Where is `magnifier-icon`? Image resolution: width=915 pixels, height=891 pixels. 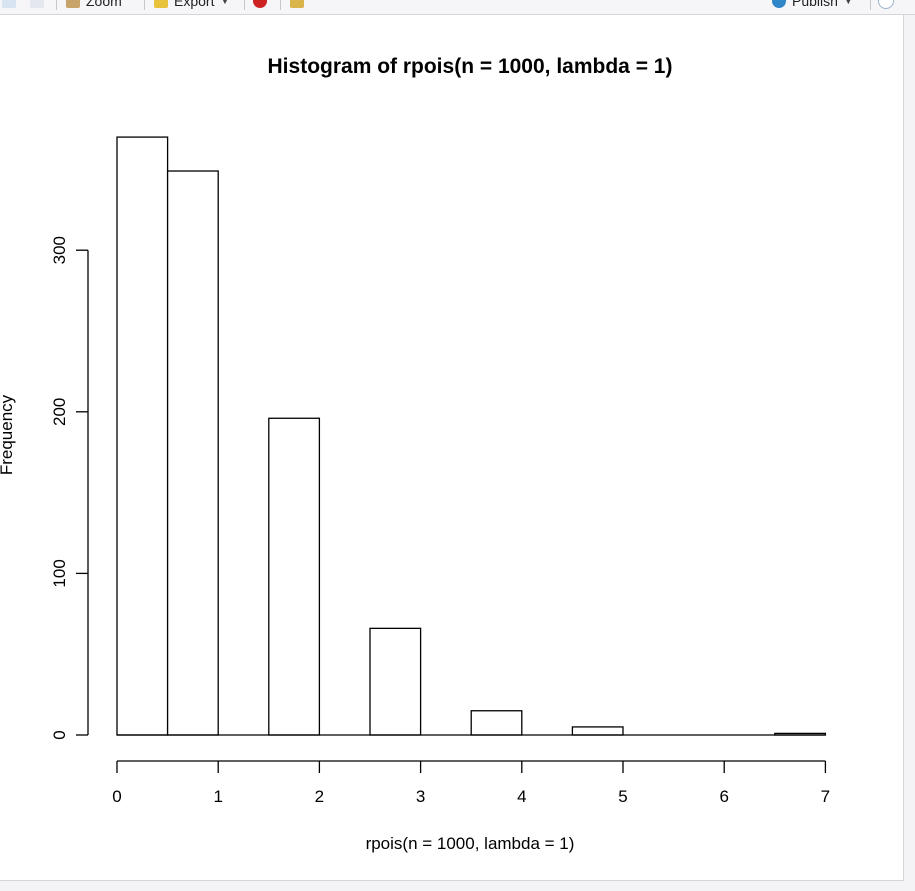
magnifier-icon is located at coordinates (73, 4).